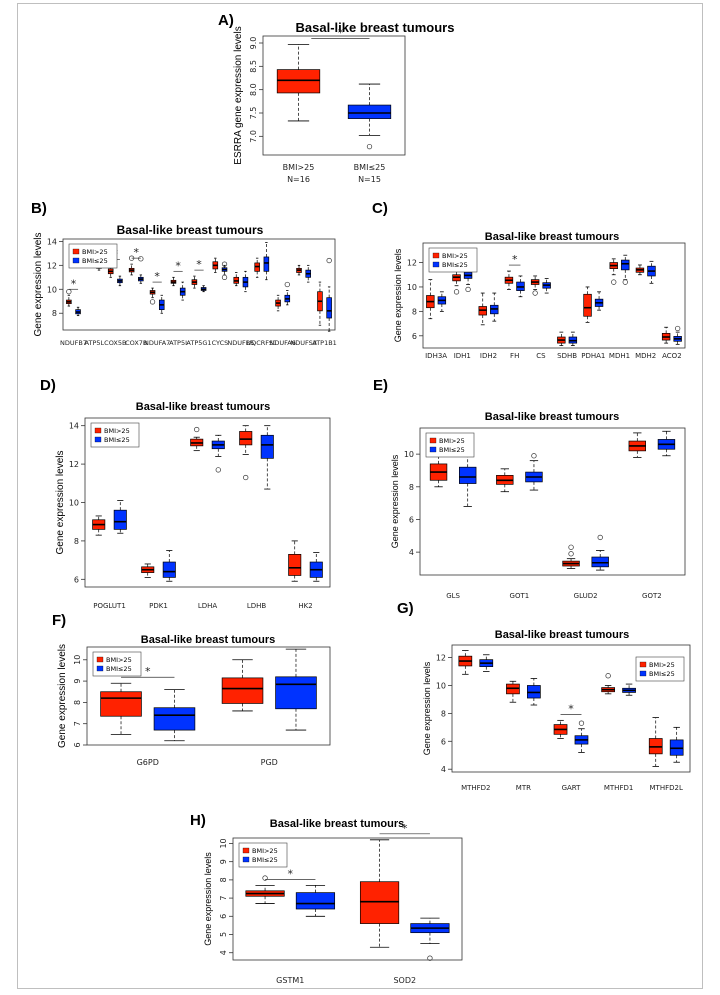 This screenshot has width=720, height=995. Describe the element at coordinates (541, 356) in the screenshot. I see `x-tick-label: CS` at that location.